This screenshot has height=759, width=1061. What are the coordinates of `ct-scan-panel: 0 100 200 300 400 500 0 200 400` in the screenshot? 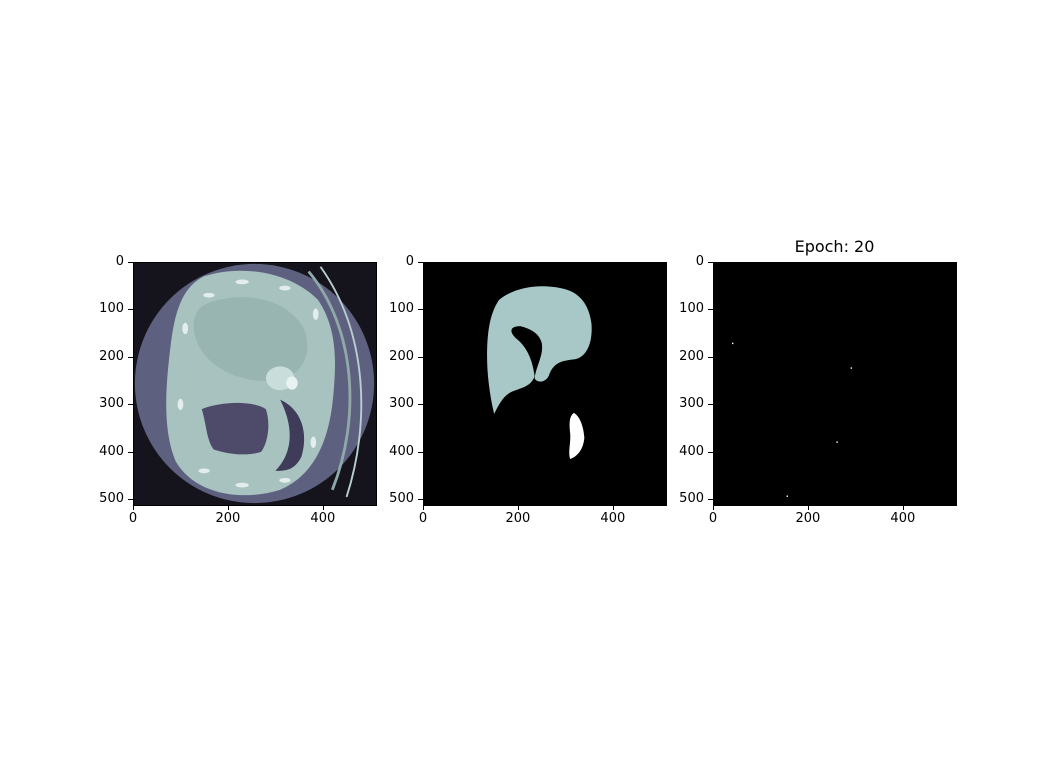 It's located at (238, 390).